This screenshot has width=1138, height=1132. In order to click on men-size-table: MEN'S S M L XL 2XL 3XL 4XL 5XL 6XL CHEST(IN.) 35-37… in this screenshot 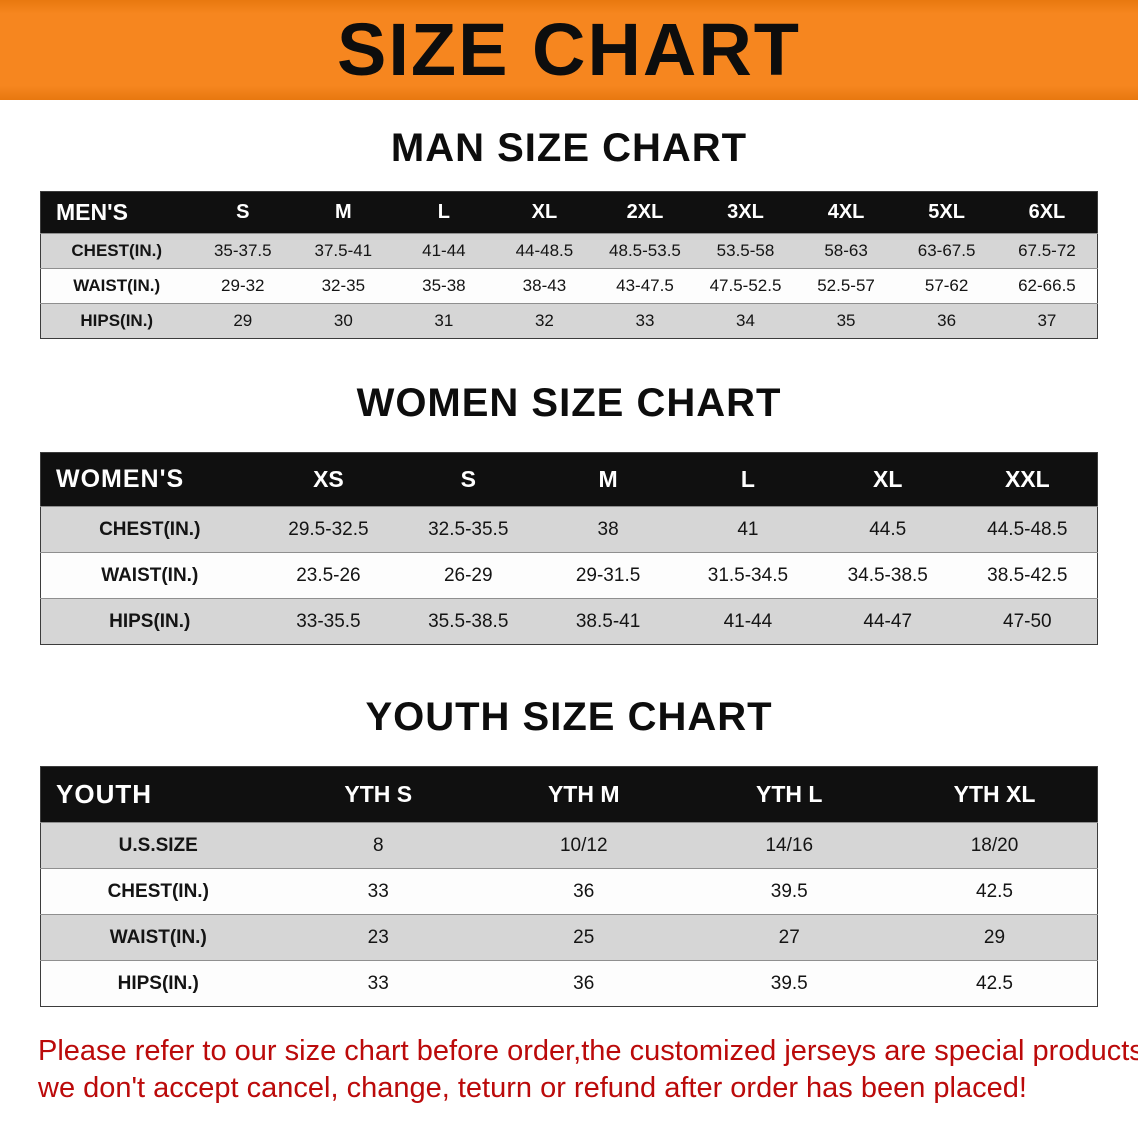, I will do `click(569, 265)`.